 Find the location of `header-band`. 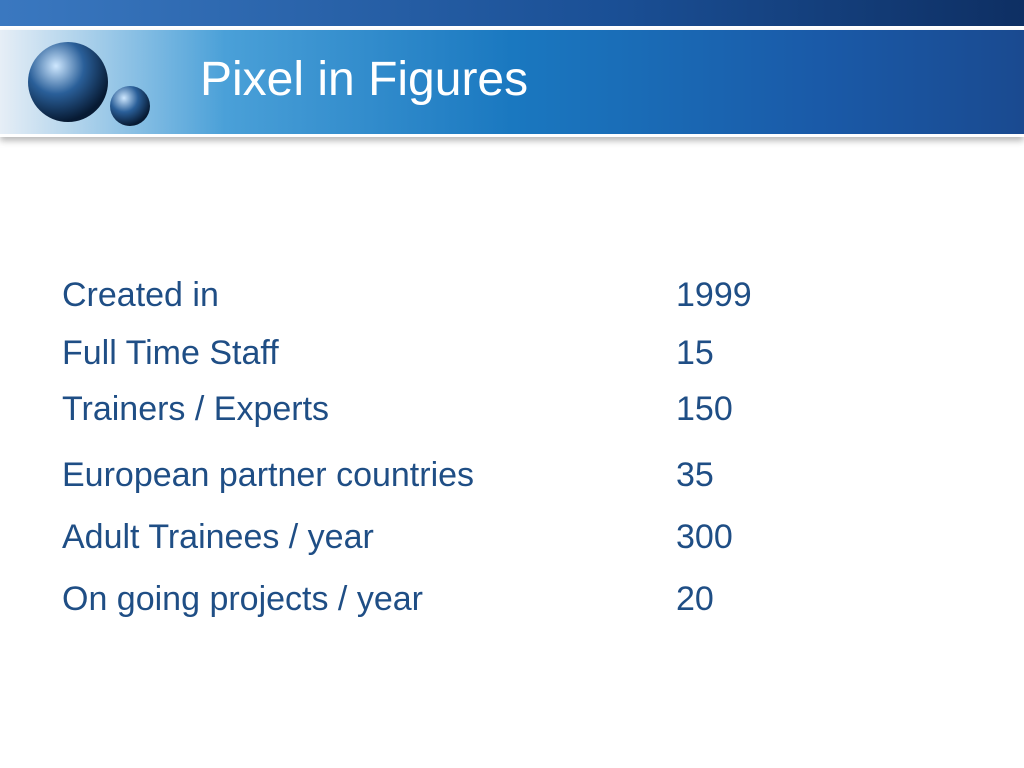

header-band is located at coordinates (512, 83).